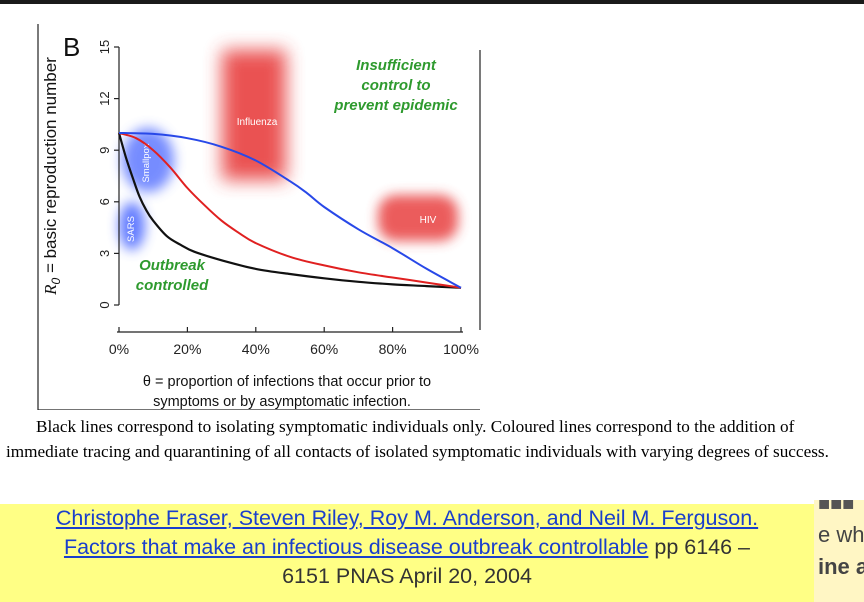 Image resolution: width=864 pixels, height=602 pixels. What do you see at coordinates (119, 349) in the screenshot?
I see `x-tick-label: 0%` at bounding box center [119, 349].